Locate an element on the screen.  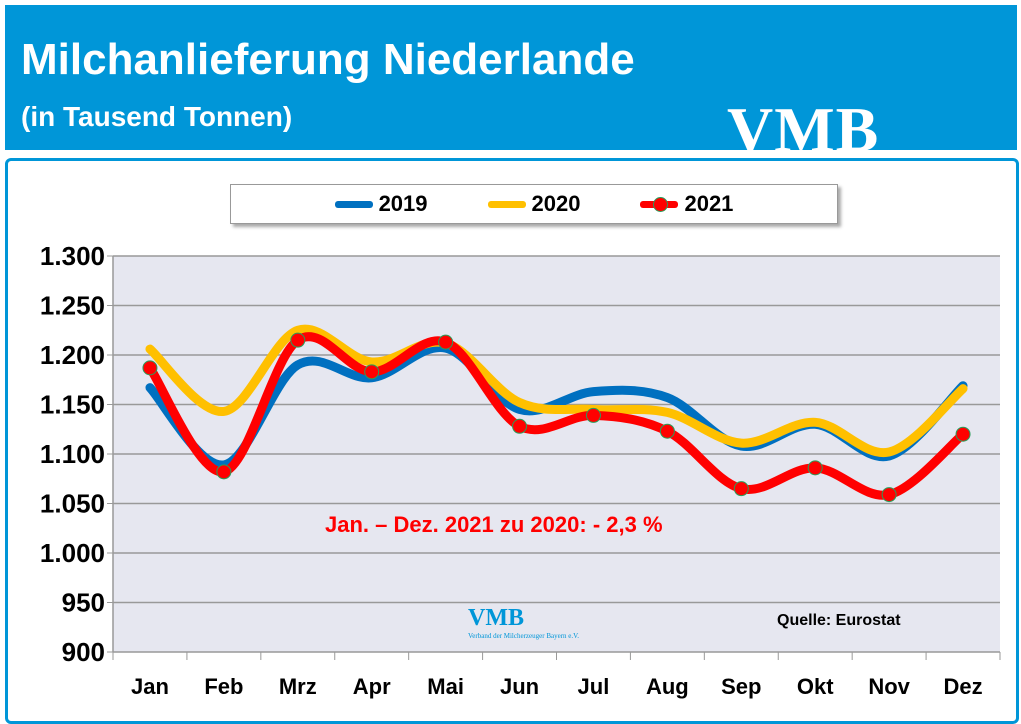
y-tick-label: 1.250 is located at coordinates (72, 306).